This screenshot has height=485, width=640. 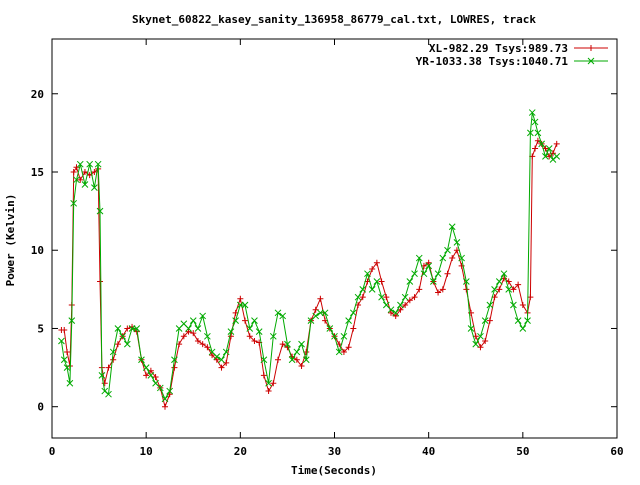 What do you see at coordinates (52, 451) in the screenshot?
I see `x-tick-label: 0` at bounding box center [52, 451].